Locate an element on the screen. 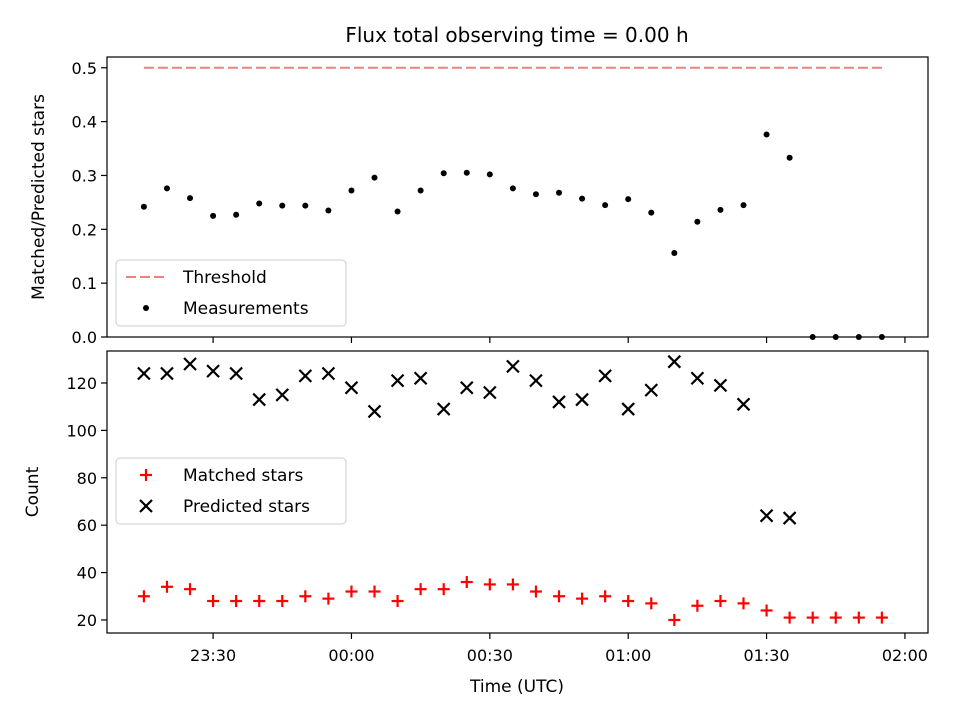 This screenshot has height=720, width=960. legend-label: Measurements is located at coordinates (246, 309).